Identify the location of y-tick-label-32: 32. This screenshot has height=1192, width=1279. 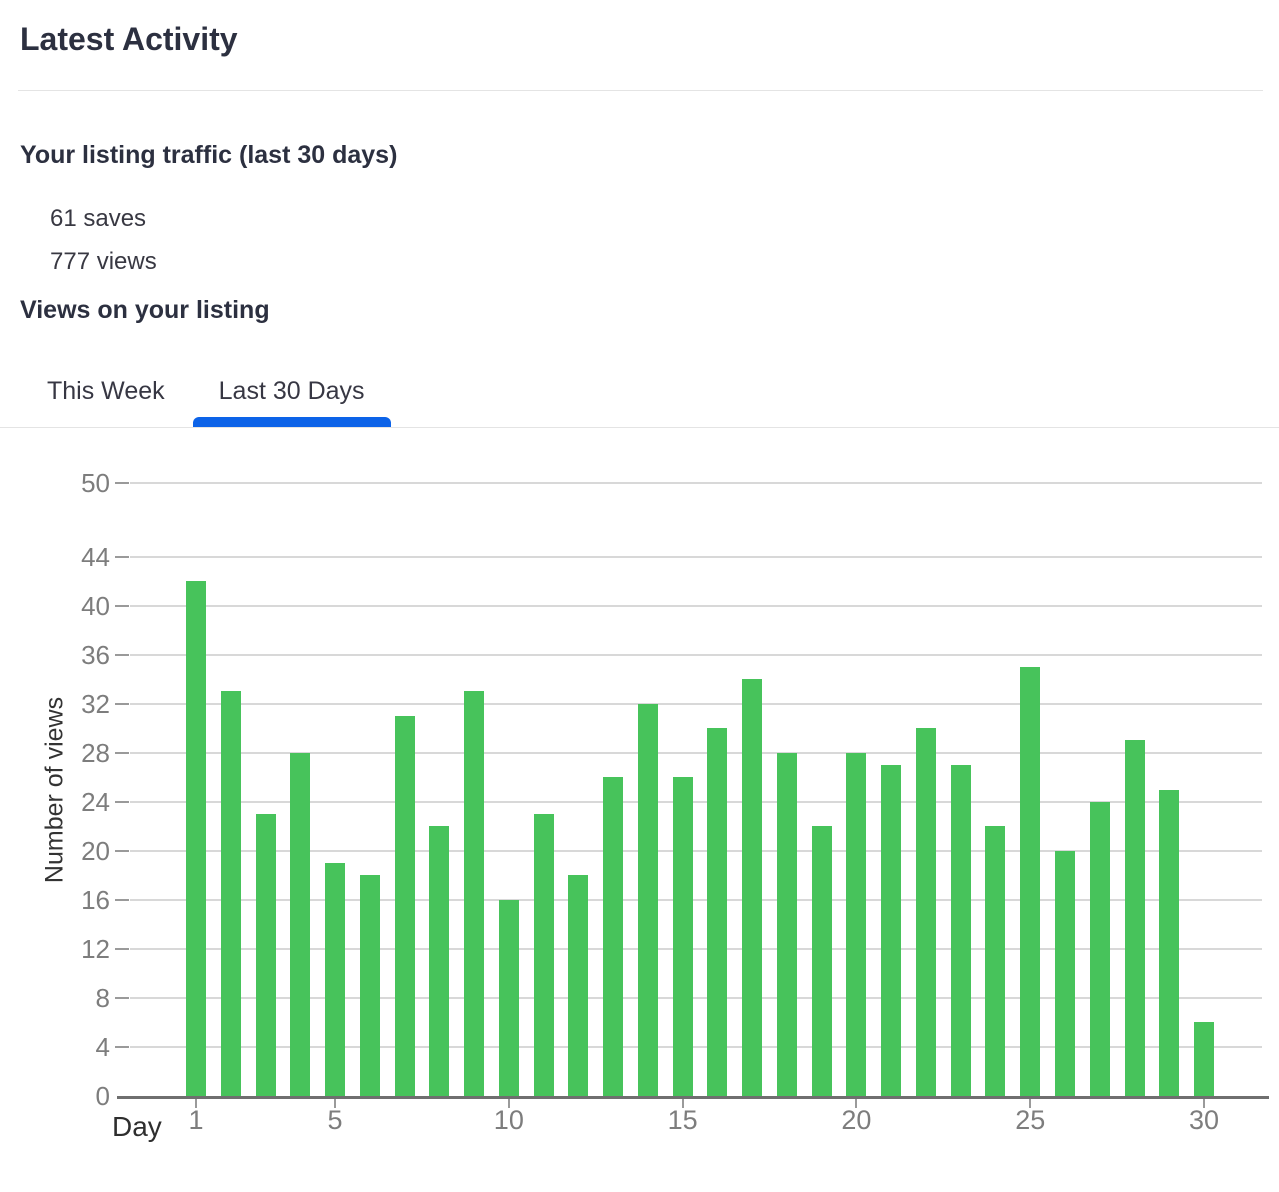
(95, 703).